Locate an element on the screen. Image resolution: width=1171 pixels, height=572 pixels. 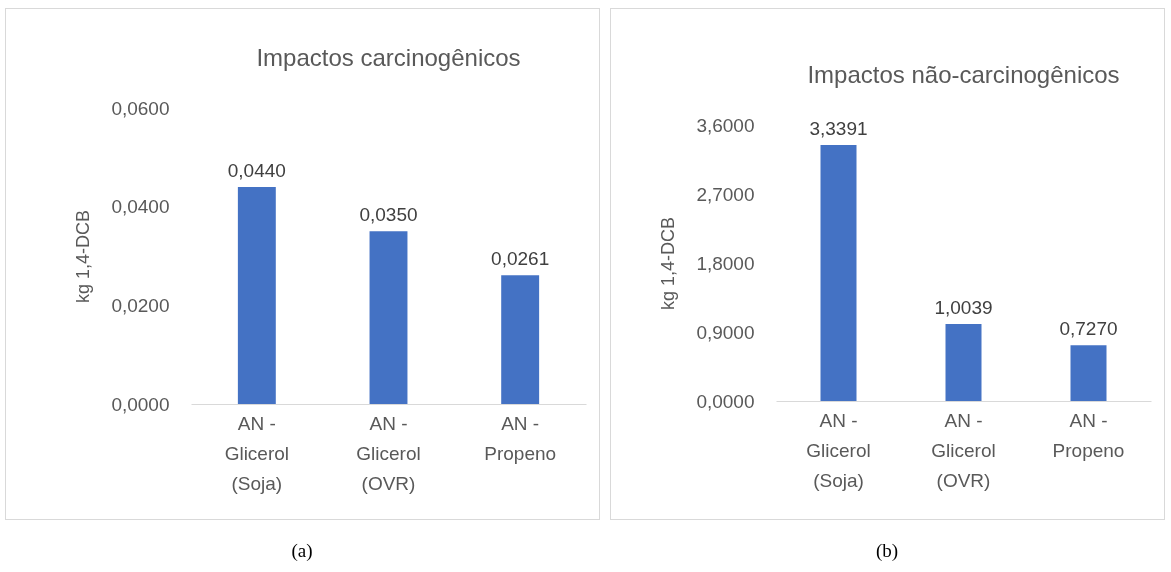
y-tick-label: 1,8000 is located at coordinates (725, 263).